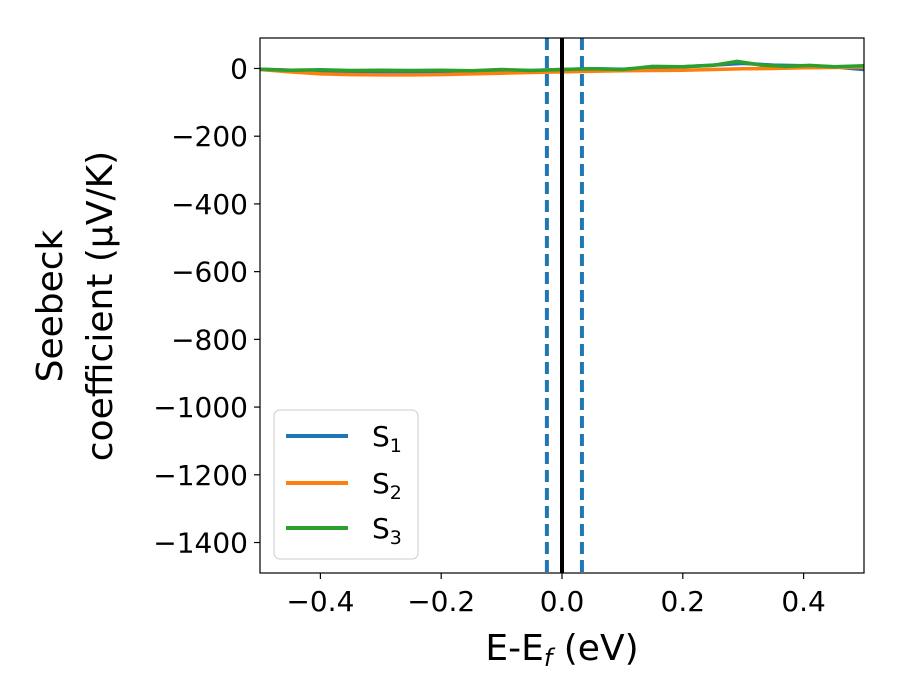 This screenshot has height=700, width=900. What do you see at coordinates (200, 543) in the screenshot?
I see `y-tick-label: −1400` at bounding box center [200, 543].